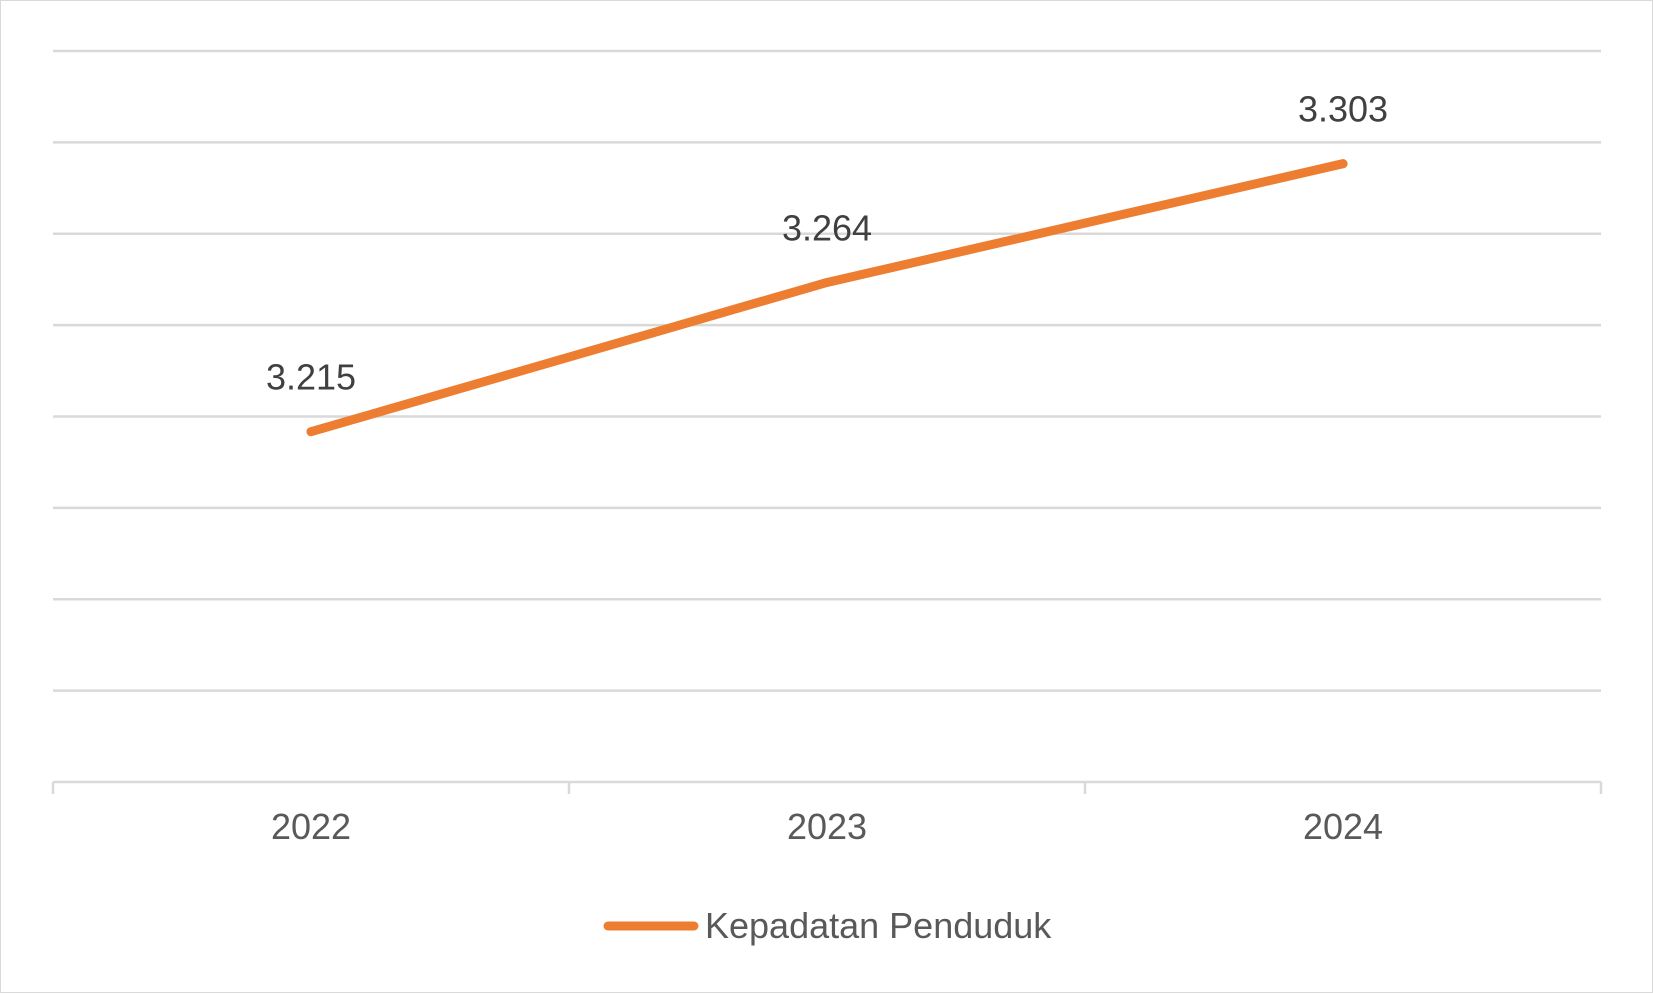 The image size is (1653, 994). Describe the element at coordinates (1343, 109) in the screenshot. I see `data-label: 3.303` at that location.